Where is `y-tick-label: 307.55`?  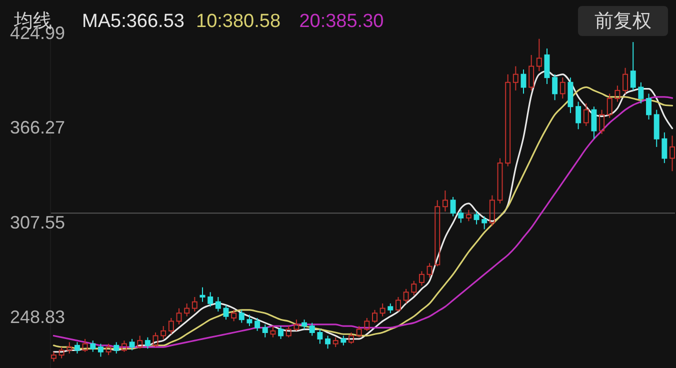
y-tick-label: 307.55 is located at coordinates (38, 222).